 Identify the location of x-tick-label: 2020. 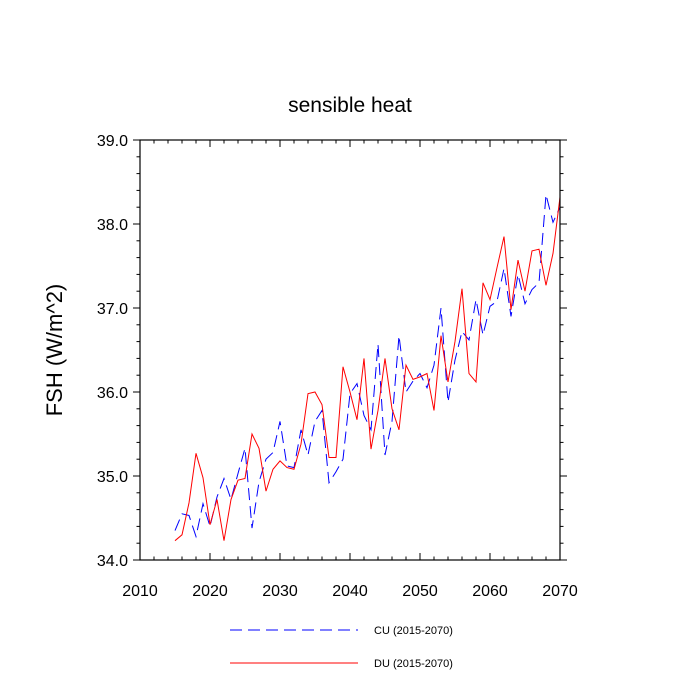
(210, 591).